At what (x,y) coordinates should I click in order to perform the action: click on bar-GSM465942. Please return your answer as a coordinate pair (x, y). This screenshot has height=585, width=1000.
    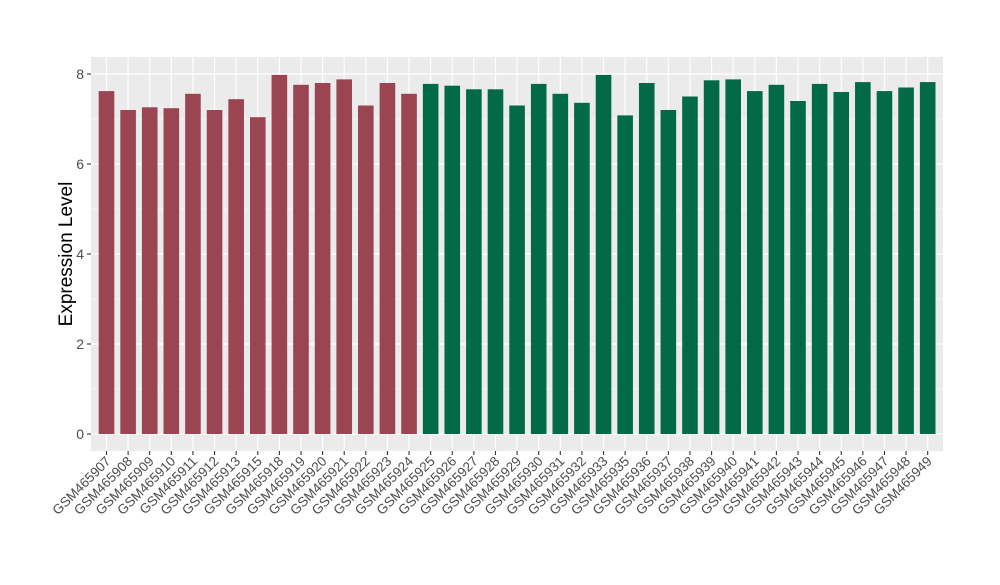
    Looking at the image, I should click on (776, 259).